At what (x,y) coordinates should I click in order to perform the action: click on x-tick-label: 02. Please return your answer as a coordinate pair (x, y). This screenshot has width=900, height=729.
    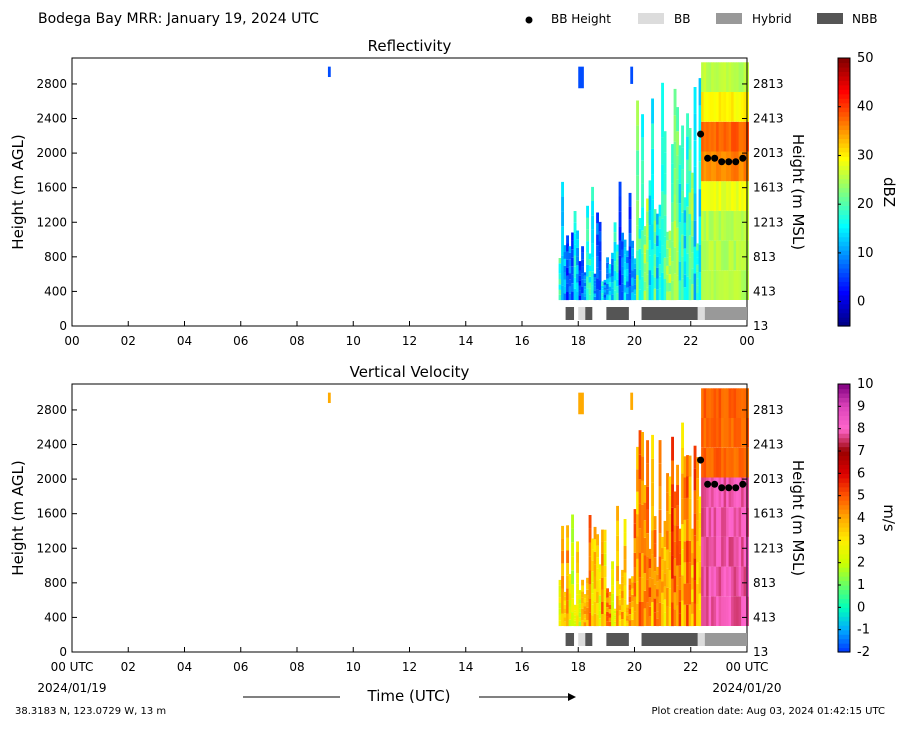
    Looking at the image, I should click on (128, 667).